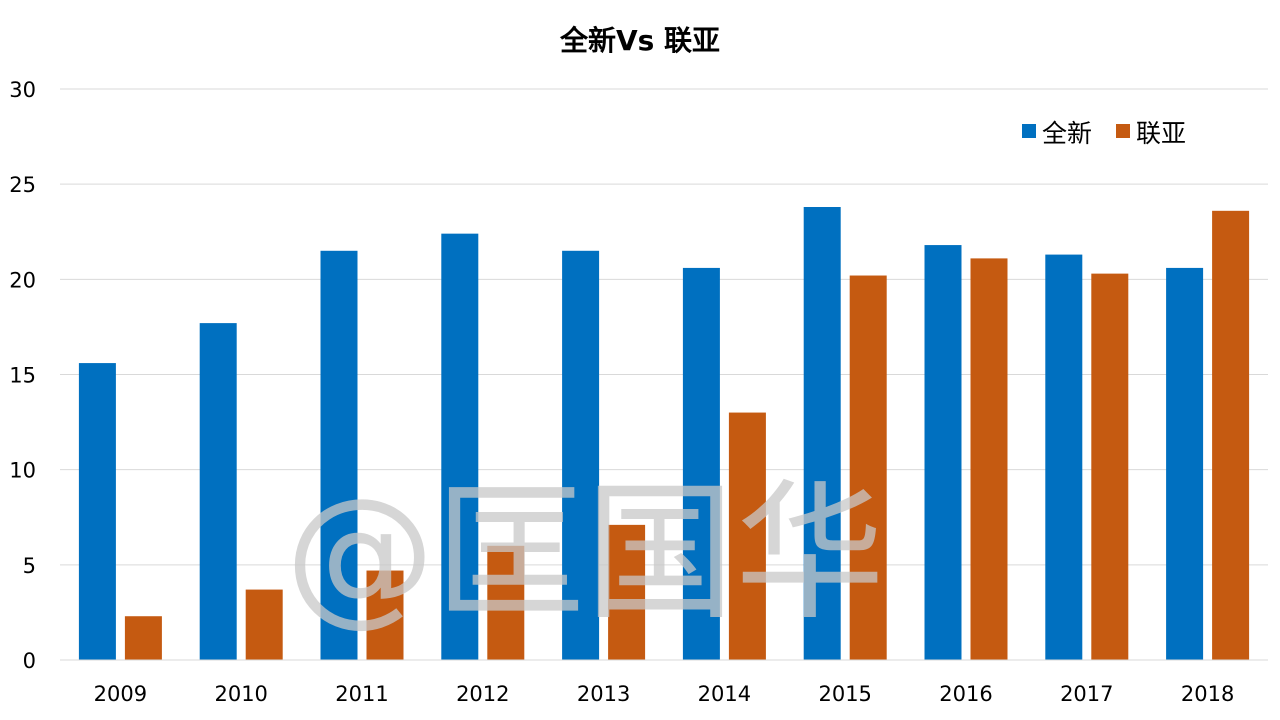 This screenshot has width=1280, height=720. I want to click on bar-lianya-2016, so click(989, 459).